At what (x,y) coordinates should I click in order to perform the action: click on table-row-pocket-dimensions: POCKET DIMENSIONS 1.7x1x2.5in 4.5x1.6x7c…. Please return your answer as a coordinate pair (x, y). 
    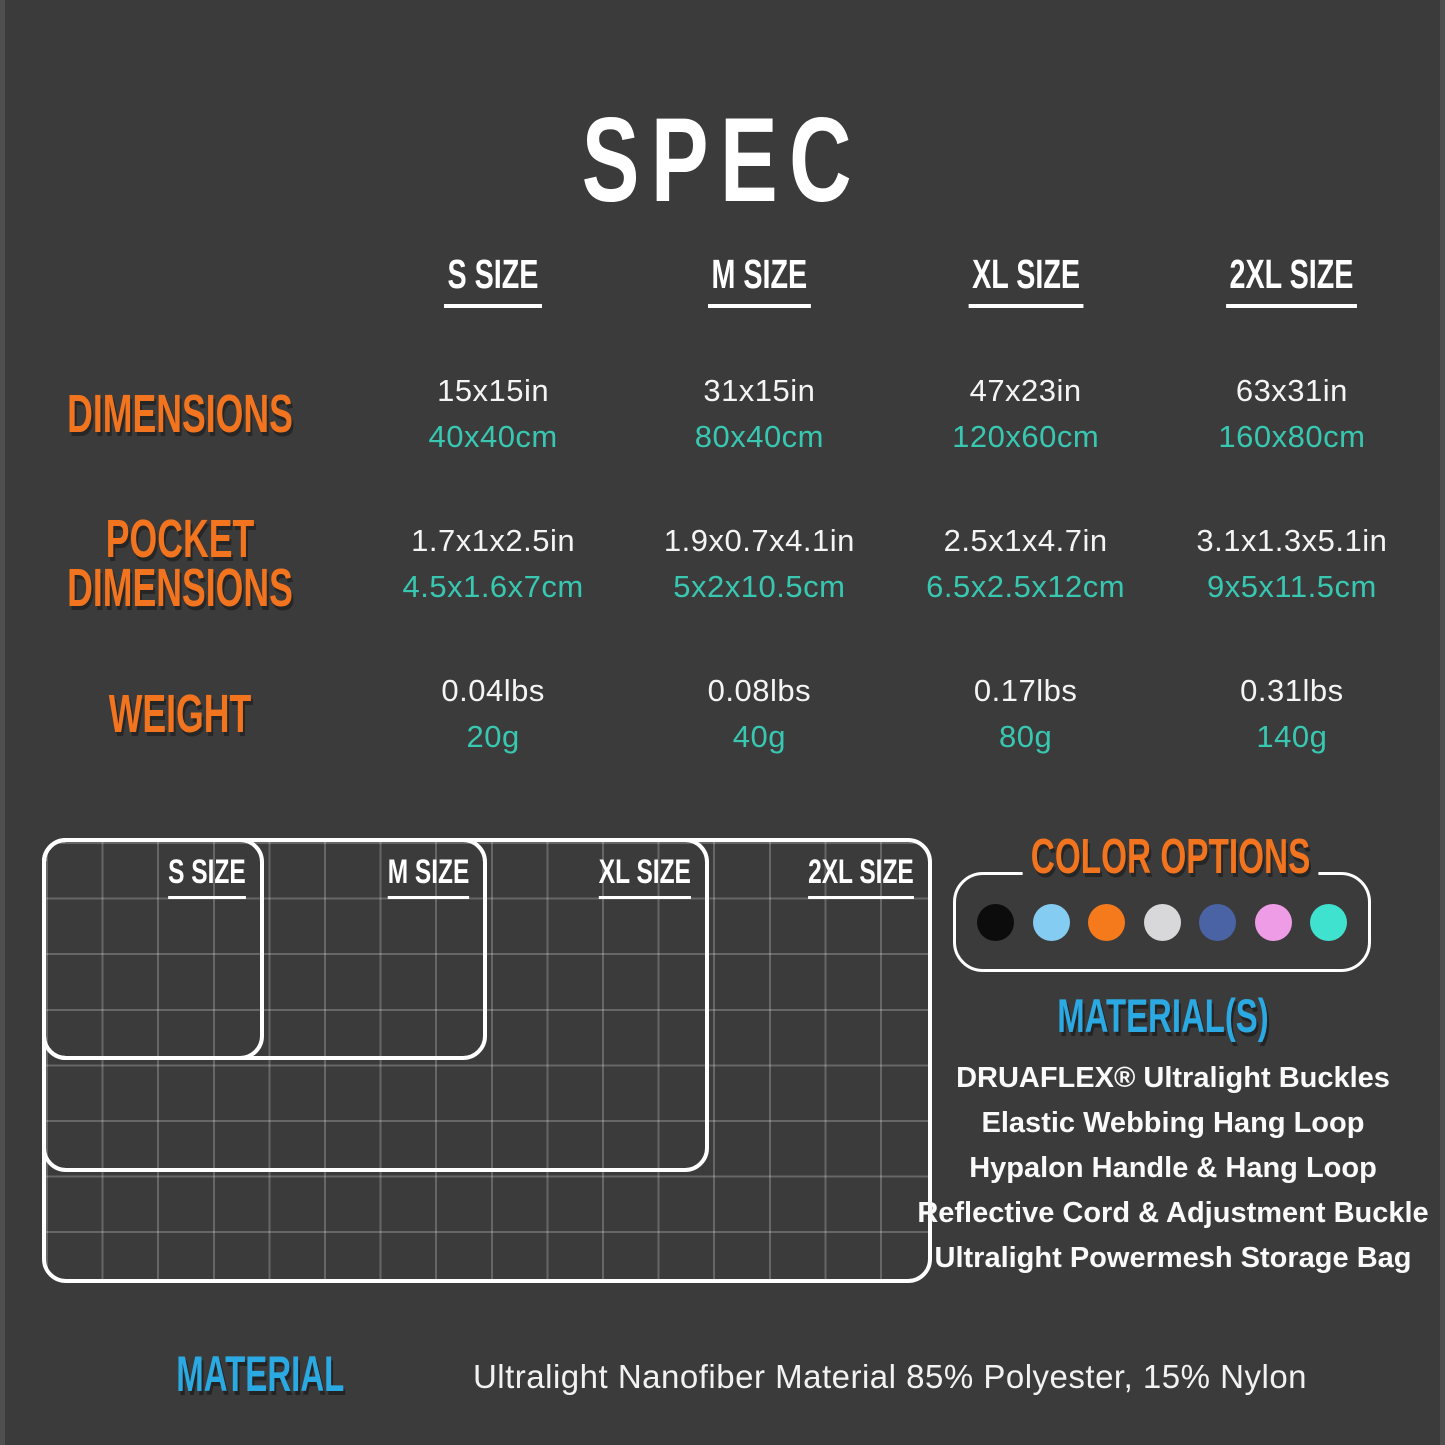
    Looking at the image, I should click on (722, 563).